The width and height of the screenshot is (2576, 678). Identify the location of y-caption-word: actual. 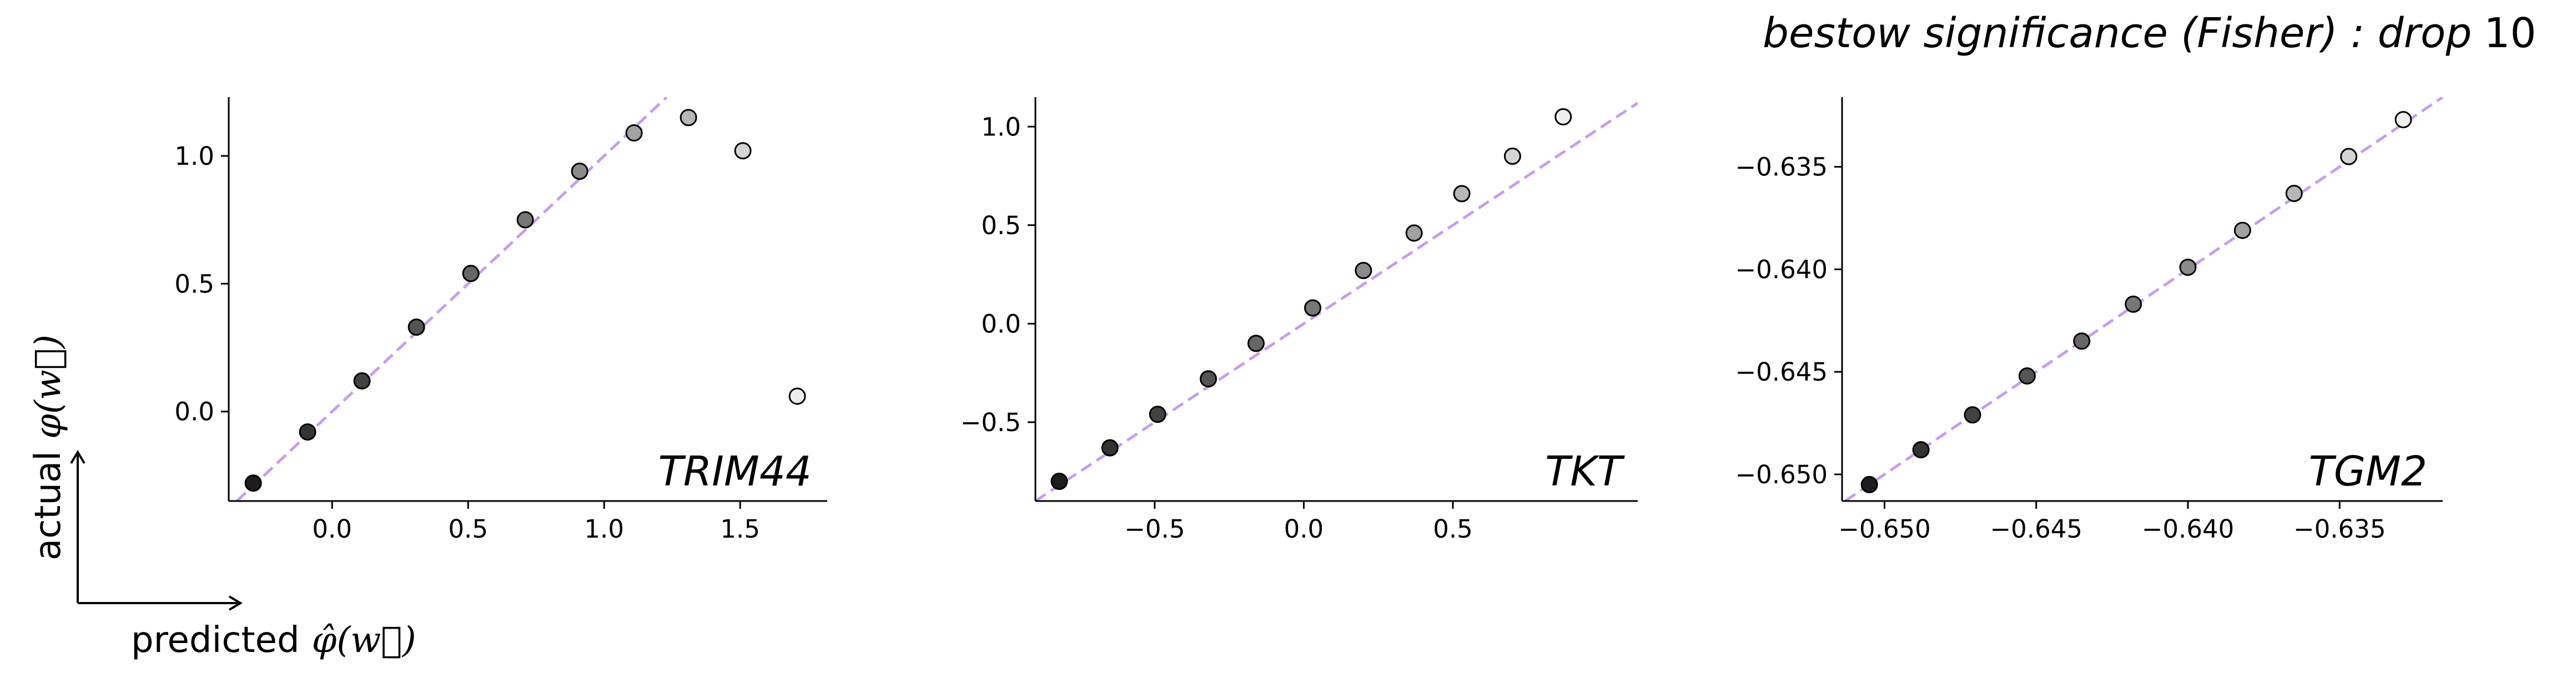
(48, 505).